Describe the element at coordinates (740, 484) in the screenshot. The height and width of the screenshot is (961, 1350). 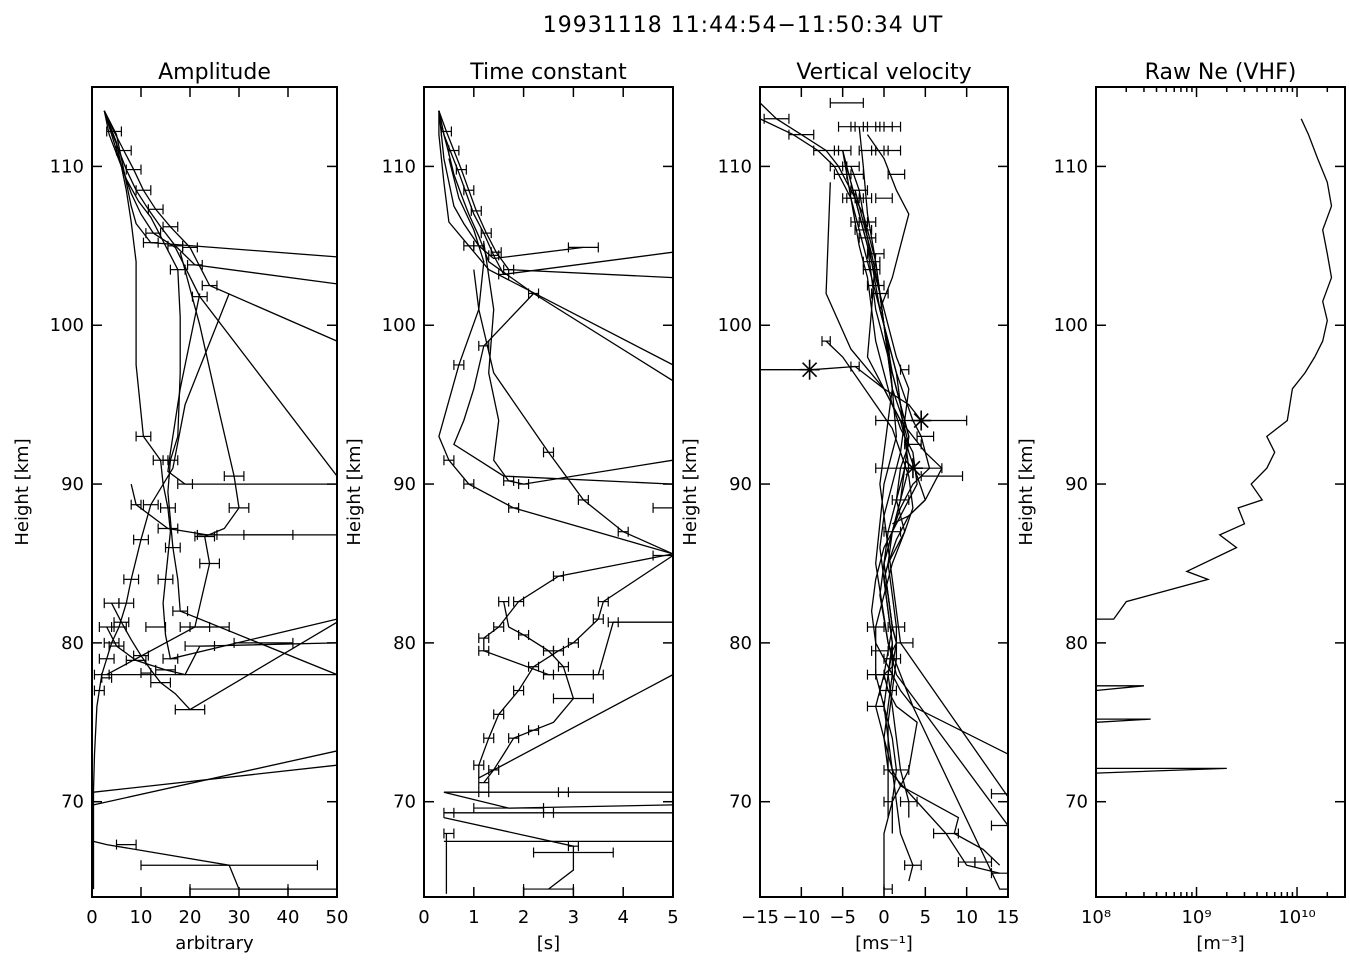
I see `vv-ytick-label: 90` at that location.